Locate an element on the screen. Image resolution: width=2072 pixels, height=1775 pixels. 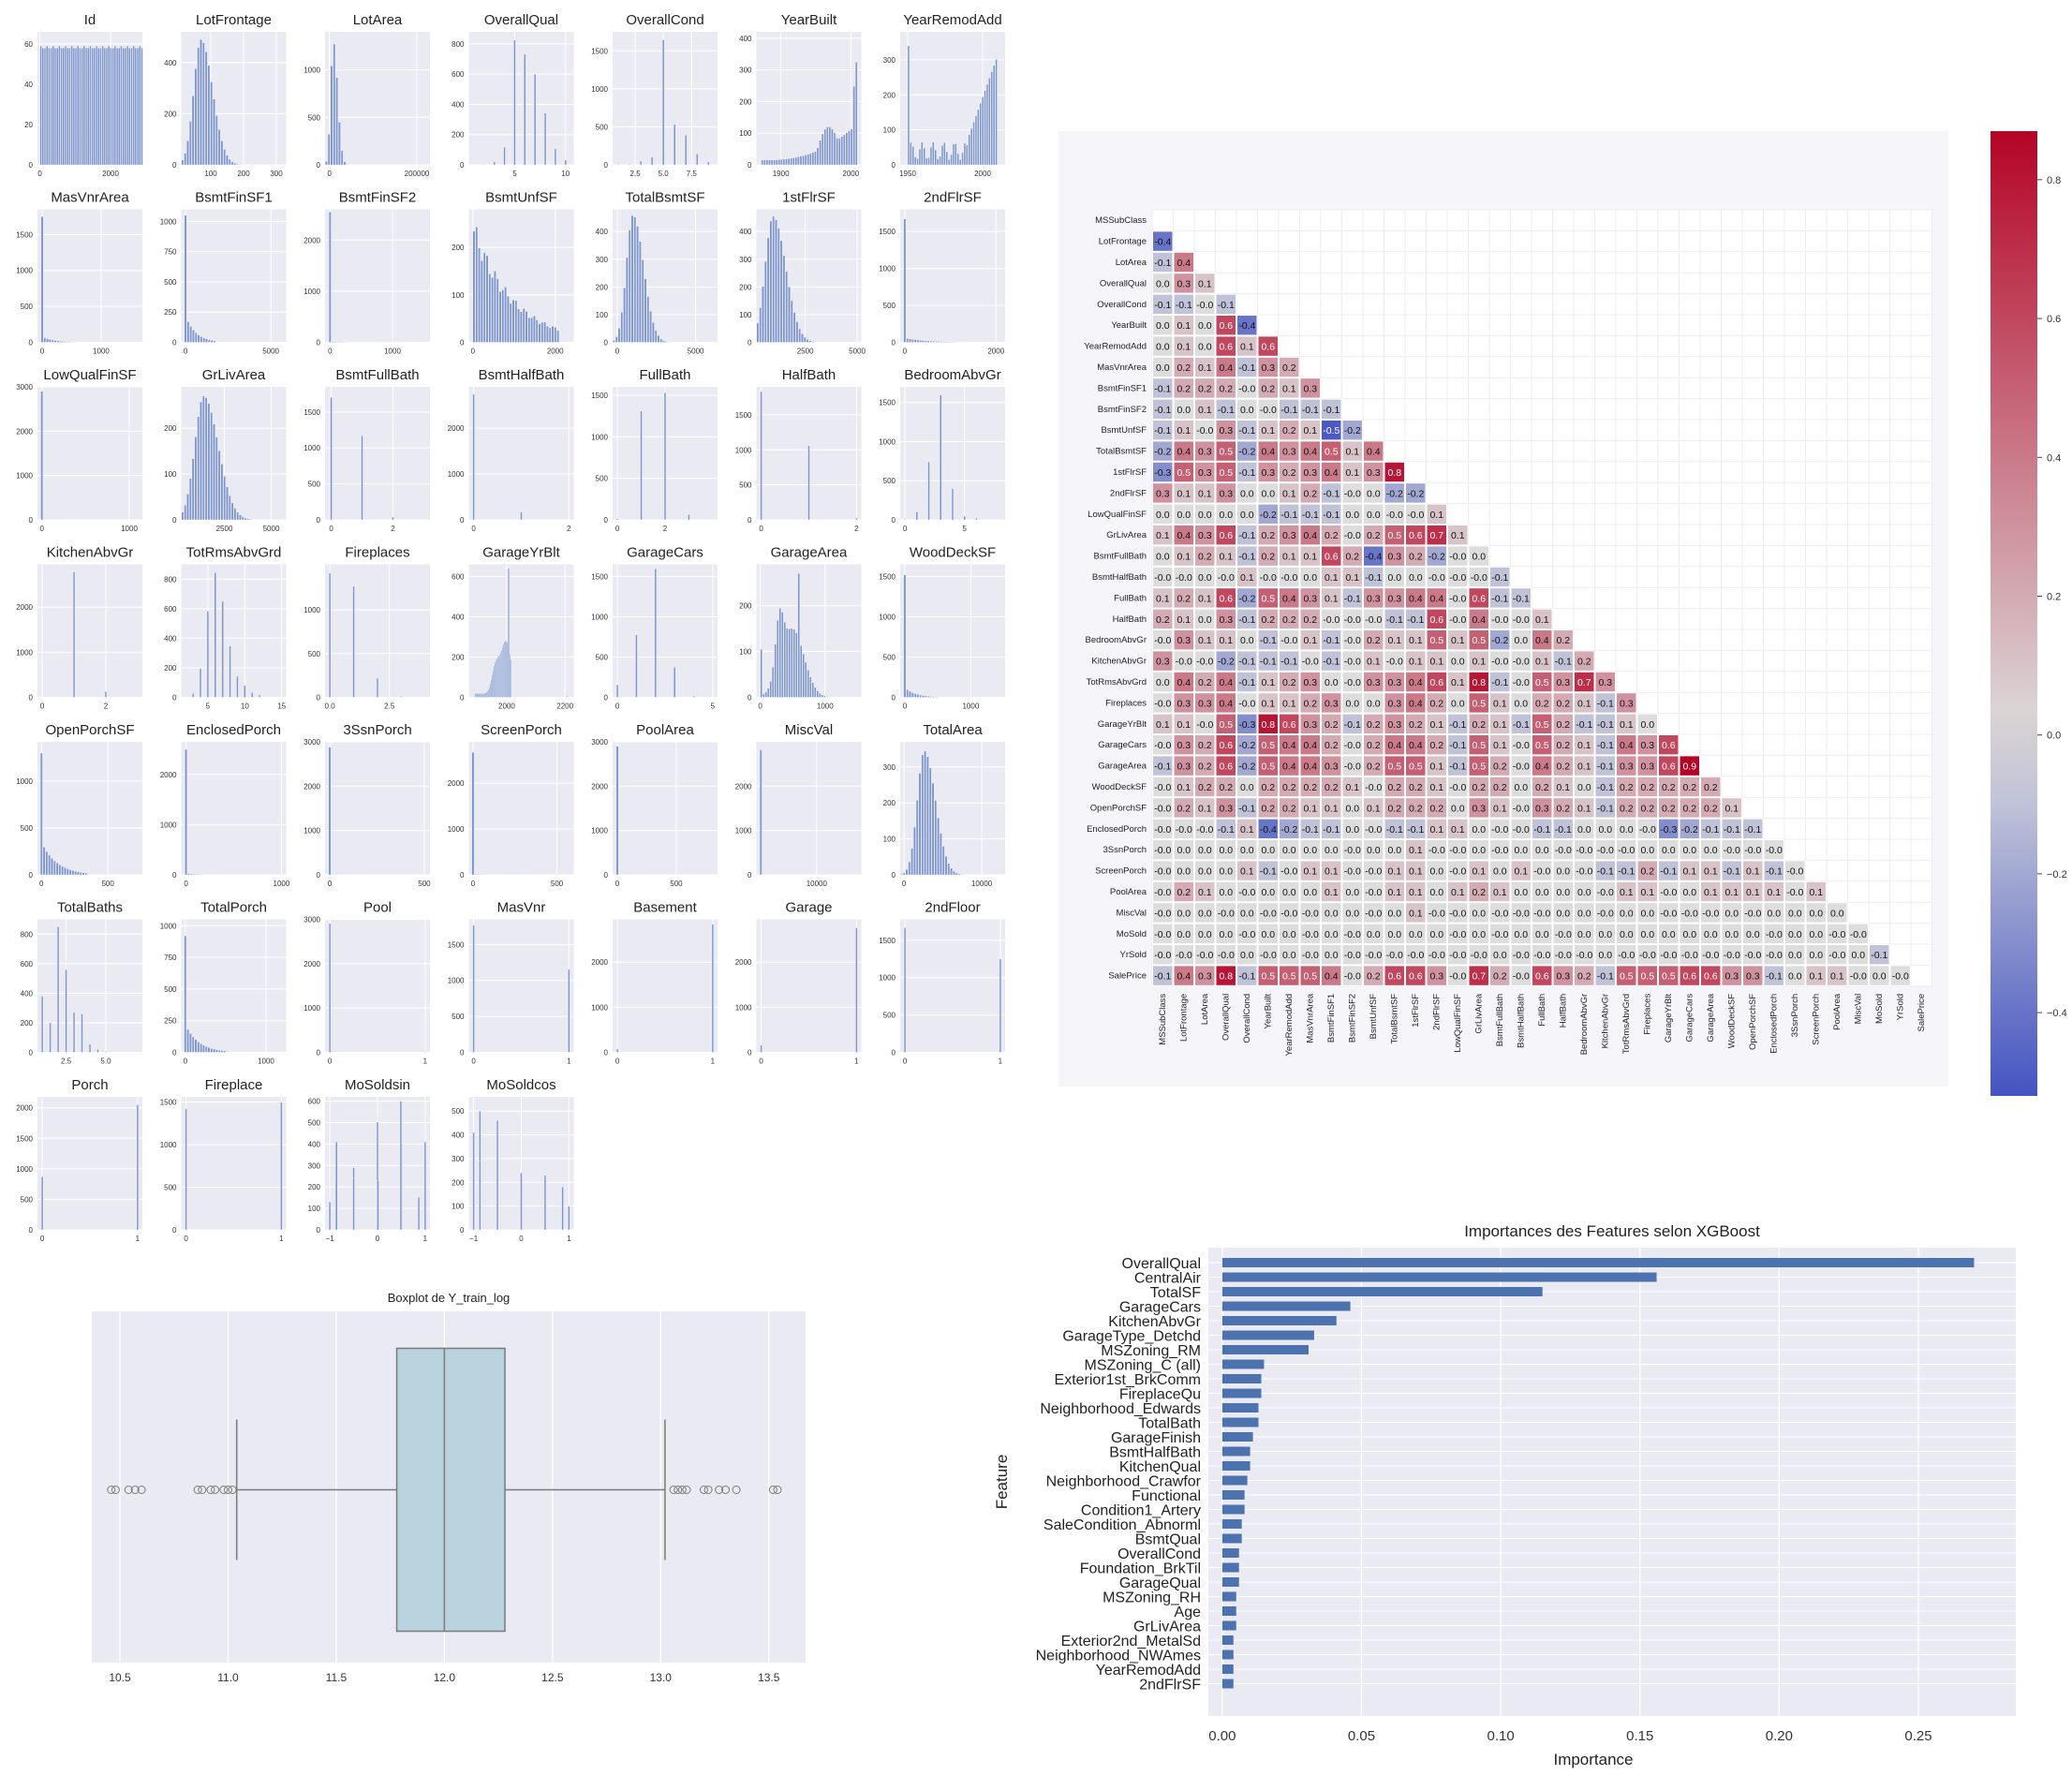
y-tick-label: 400 is located at coordinates (745, 232).